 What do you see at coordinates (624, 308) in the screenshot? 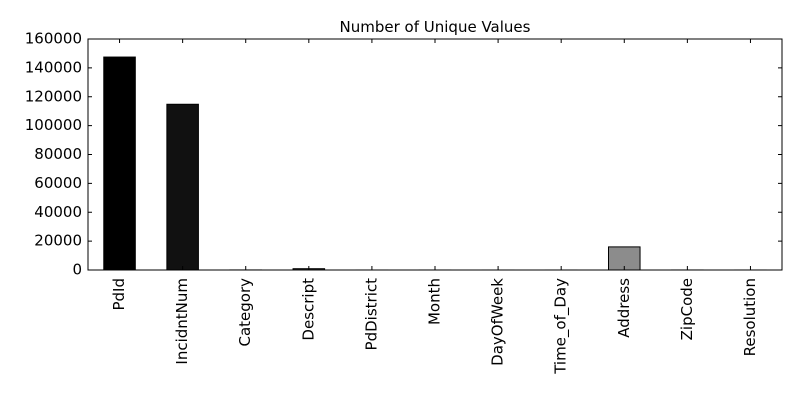
I see `x-tick-label: Address` at bounding box center [624, 308].